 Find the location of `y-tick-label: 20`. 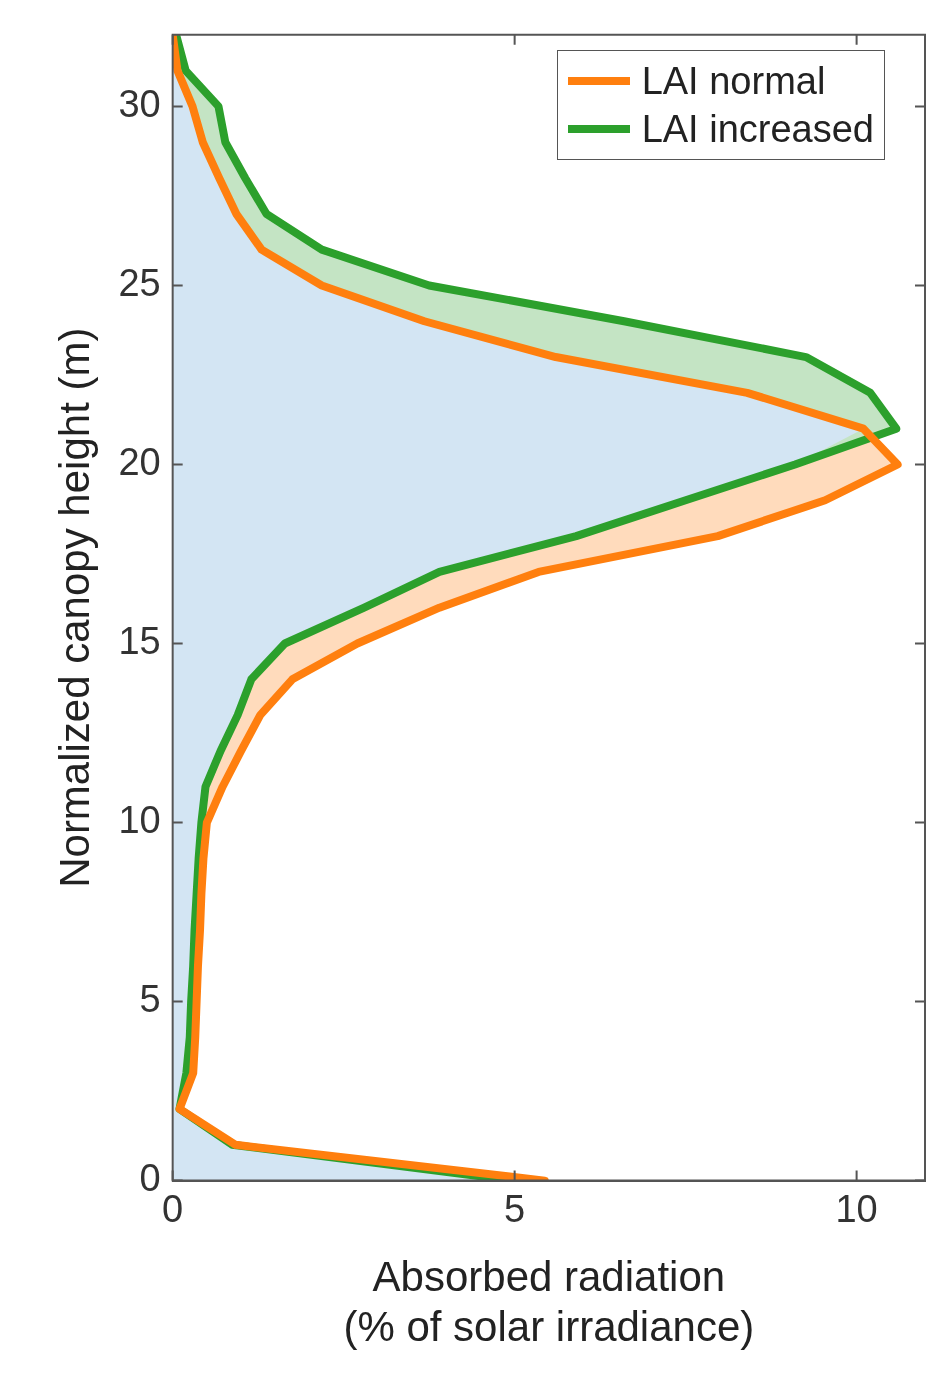

y-tick-label: 20 is located at coordinates (139, 461).